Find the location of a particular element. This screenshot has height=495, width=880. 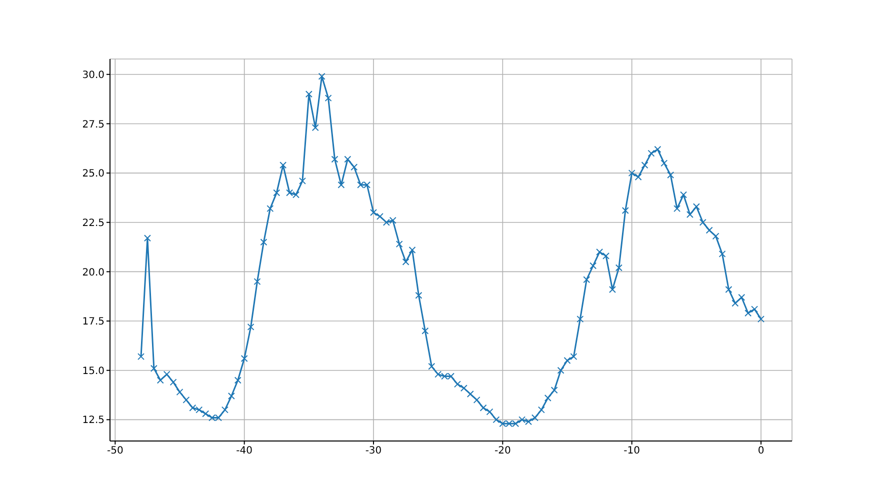

y-tick-label: 15.0 is located at coordinates (93, 371).